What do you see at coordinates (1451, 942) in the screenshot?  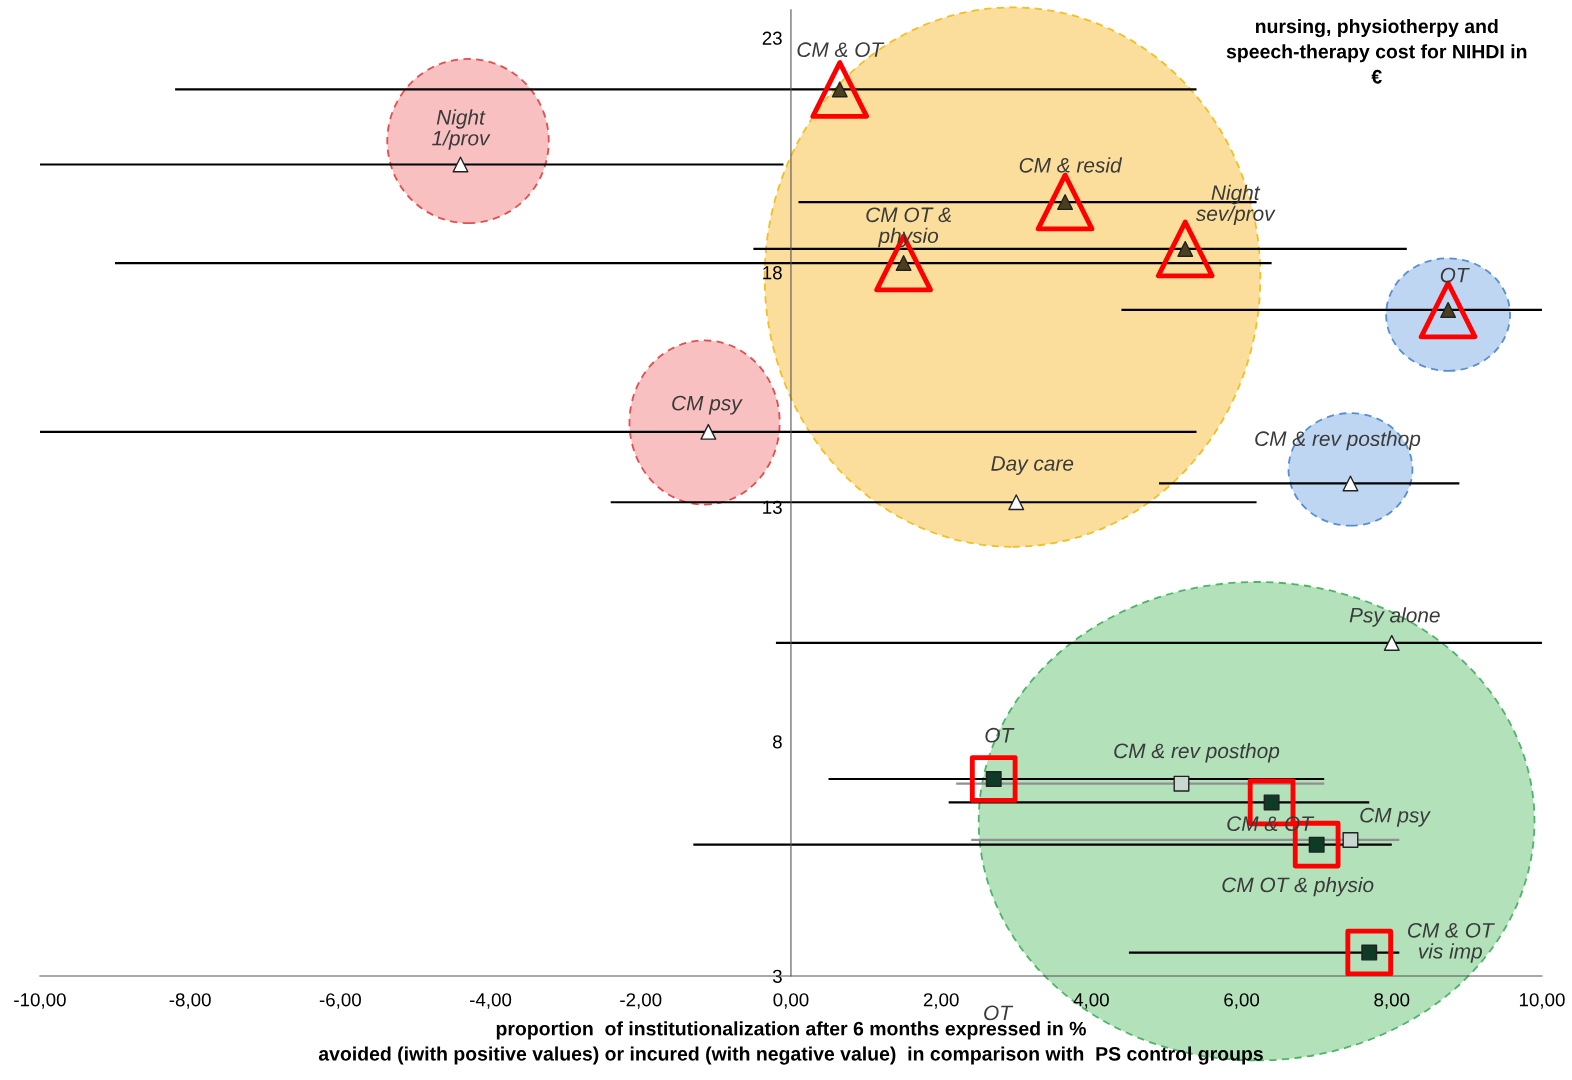 I see `annotation: CM & OT vis imp` at bounding box center [1451, 942].